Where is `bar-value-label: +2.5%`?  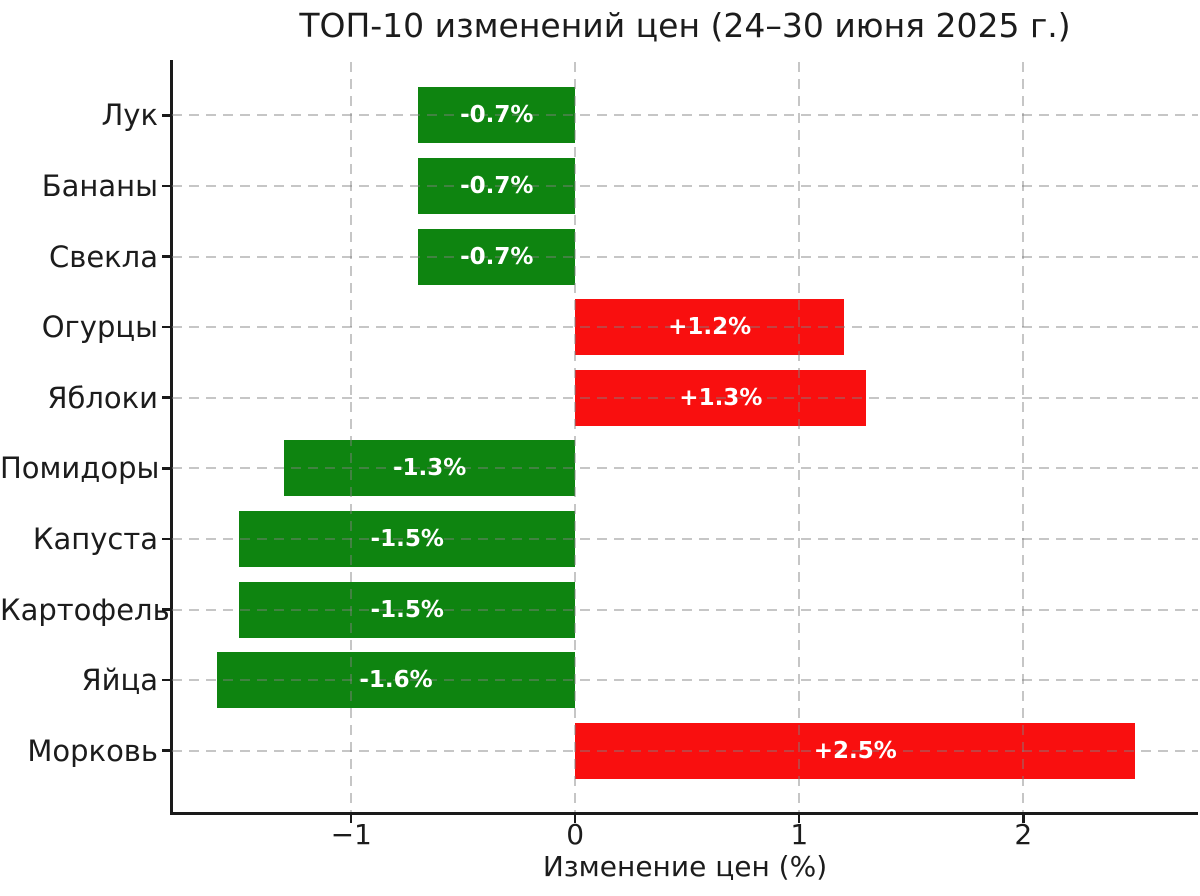
bar-value-label: +2.5% is located at coordinates (855, 750).